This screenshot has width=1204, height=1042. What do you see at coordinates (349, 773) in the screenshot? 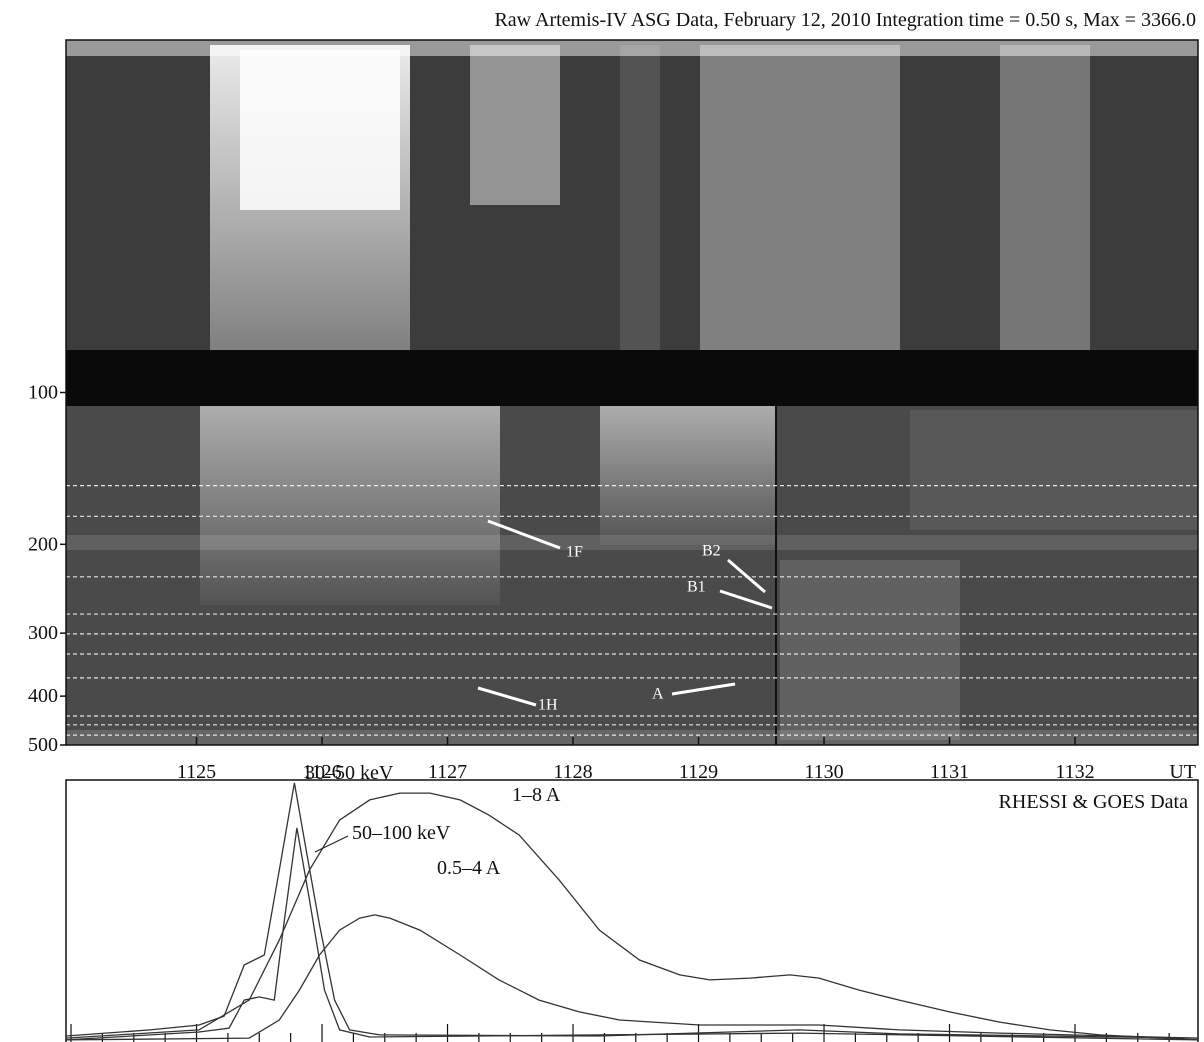
I see `curve-label: 30–50 keV` at bounding box center [349, 773].